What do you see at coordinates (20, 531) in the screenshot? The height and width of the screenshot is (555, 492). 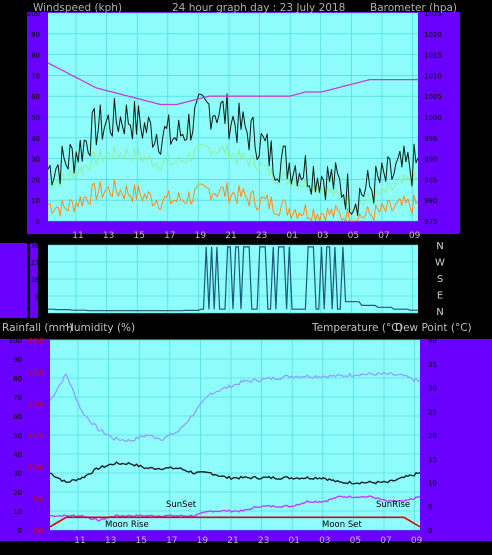 I see `humidity-tick-label: 0` at bounding box center [20, 531].